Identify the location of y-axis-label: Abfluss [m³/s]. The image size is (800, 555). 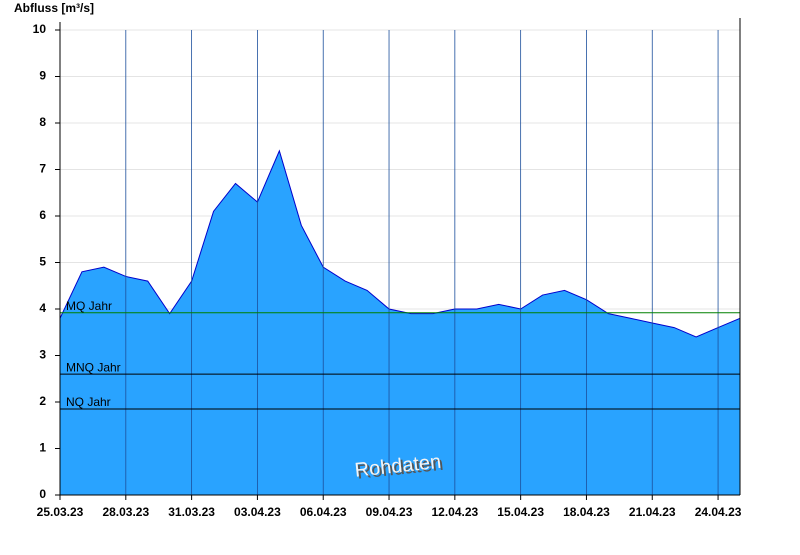
(54, 8).